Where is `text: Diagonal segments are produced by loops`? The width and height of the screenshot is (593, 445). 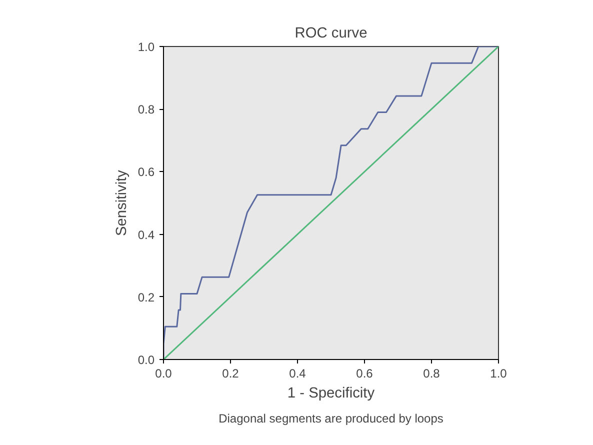
text: Diagonal segments are produced by loops is located at coordinates (331, 419).